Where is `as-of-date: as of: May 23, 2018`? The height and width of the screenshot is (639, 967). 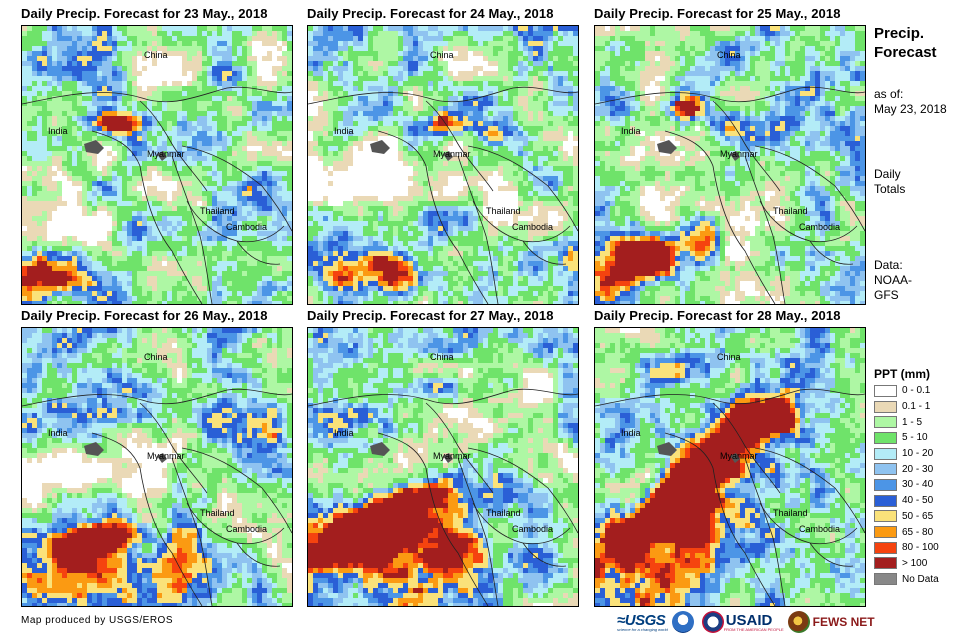 as-of-date: as of: May 23, 2018 is located at coordinates (910, 102).